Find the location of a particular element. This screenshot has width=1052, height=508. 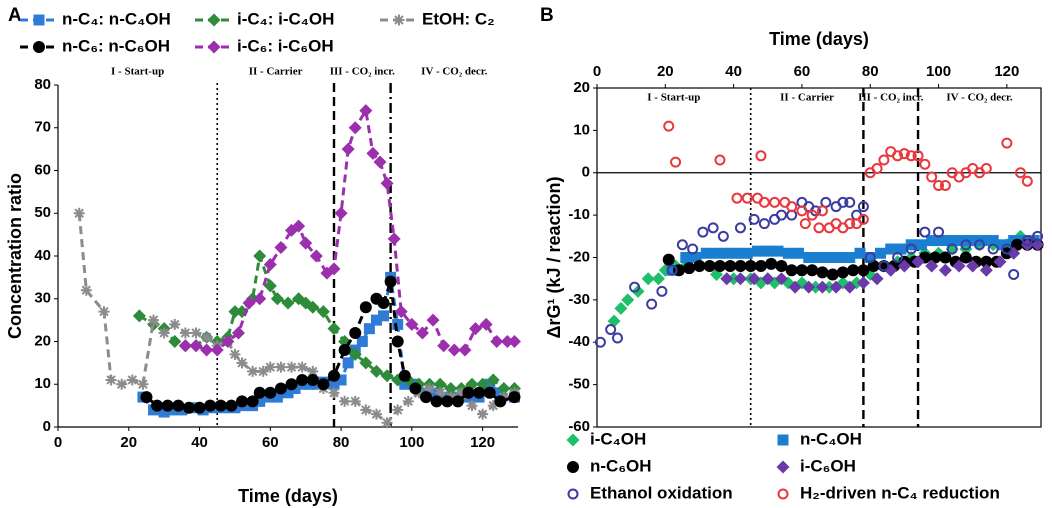

phase-label: IV - CO₂ decr. is located at coordinates (979, 98).